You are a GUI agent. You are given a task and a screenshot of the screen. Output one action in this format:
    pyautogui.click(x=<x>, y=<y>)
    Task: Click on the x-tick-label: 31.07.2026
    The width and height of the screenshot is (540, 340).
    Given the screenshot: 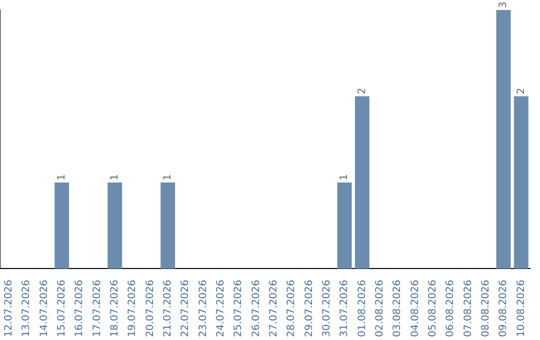 What is the action you would take?
    pyautogui.click(x=344, y=309)
    